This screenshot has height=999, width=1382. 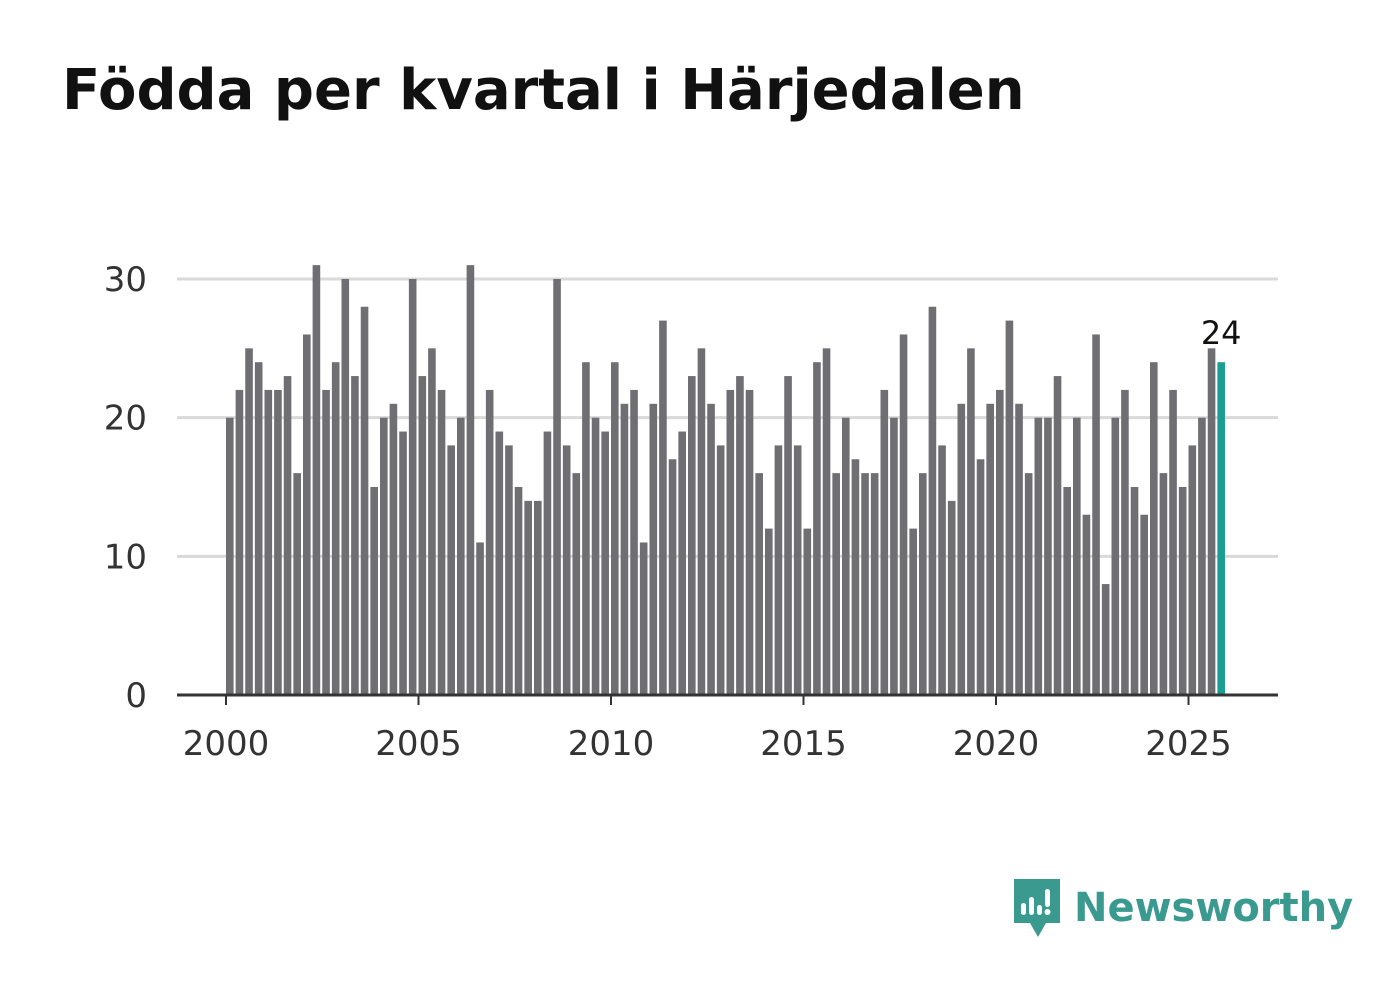 I want to click on x-axis, so click(x=727, y=699).